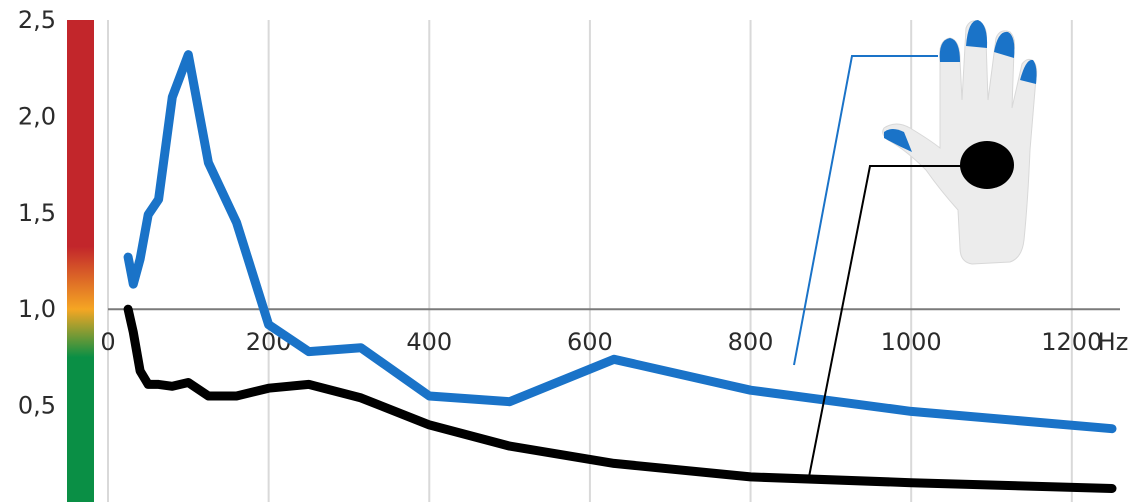 This screenshot has width=1143, height=502. Describe the element at coordinates (1004, 44) in the screenshot. I see `glove-fingertip-ring` at that location.